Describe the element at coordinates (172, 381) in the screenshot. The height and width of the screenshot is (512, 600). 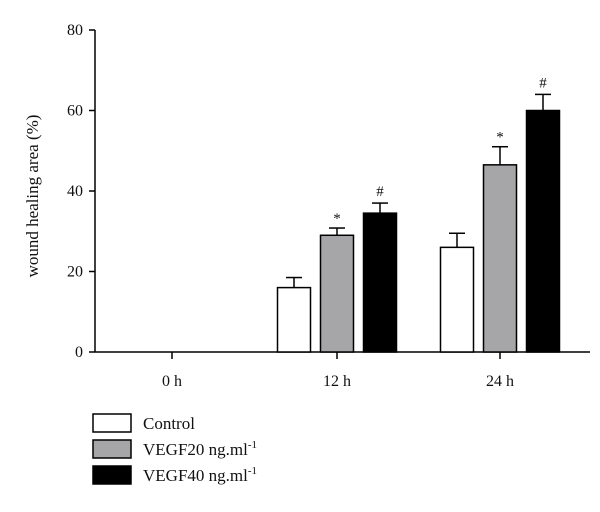
I see `x-tick-label: 0 h` at that location.